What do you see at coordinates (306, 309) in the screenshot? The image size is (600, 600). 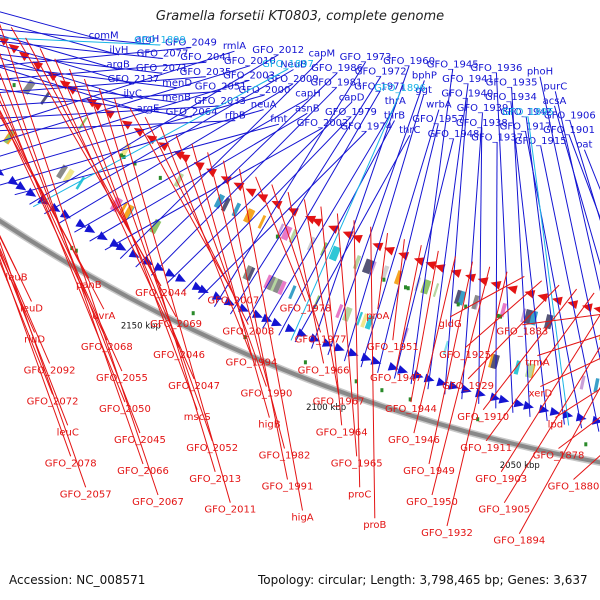 I see `gene-label: GFO_1978` at bounding box center [306, 309].